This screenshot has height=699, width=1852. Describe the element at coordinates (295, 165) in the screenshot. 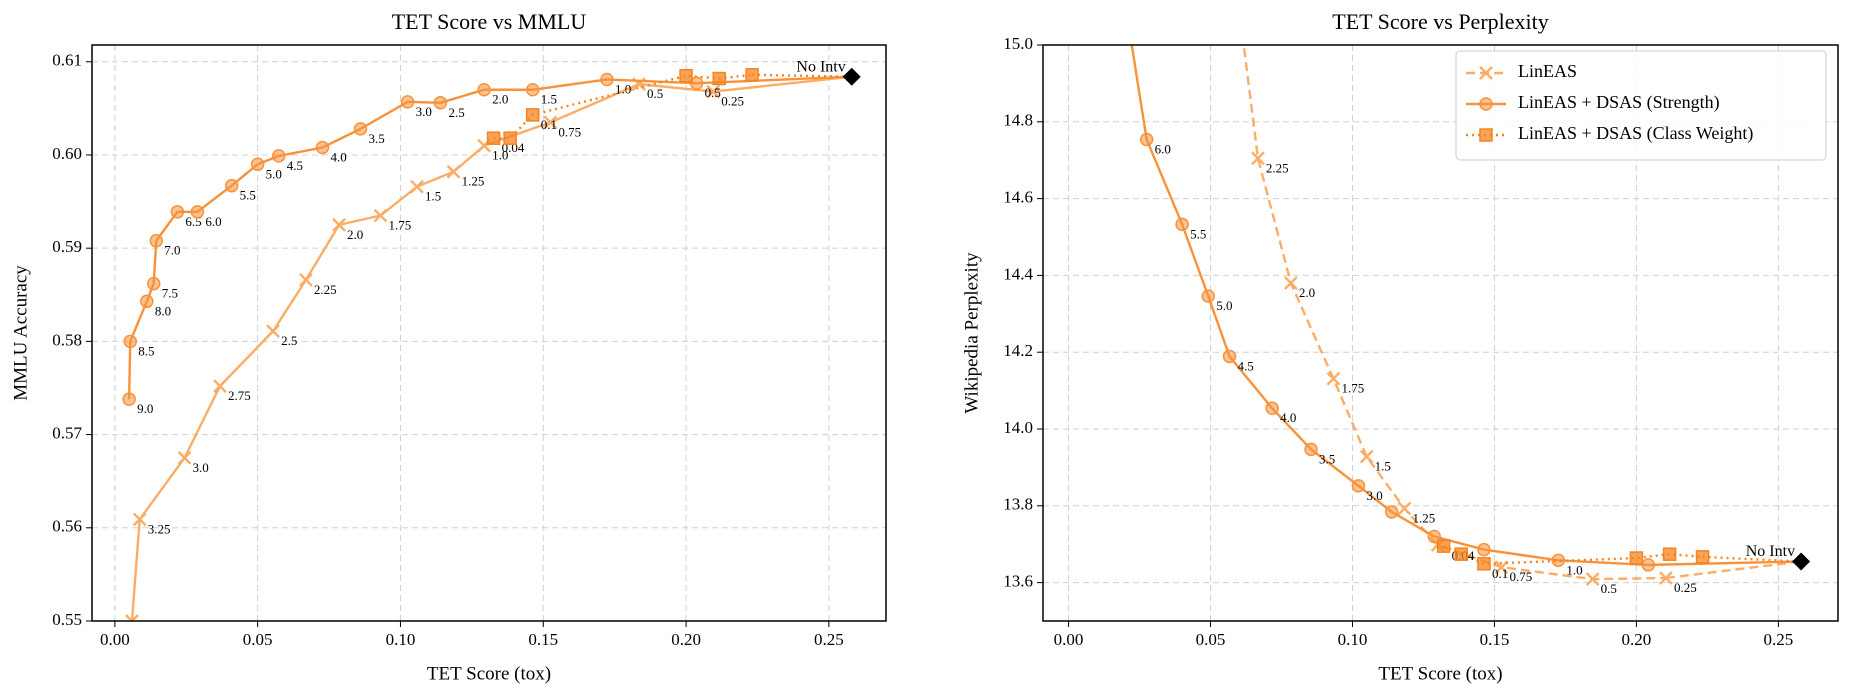

I see `point-label: 4.5` at that location.